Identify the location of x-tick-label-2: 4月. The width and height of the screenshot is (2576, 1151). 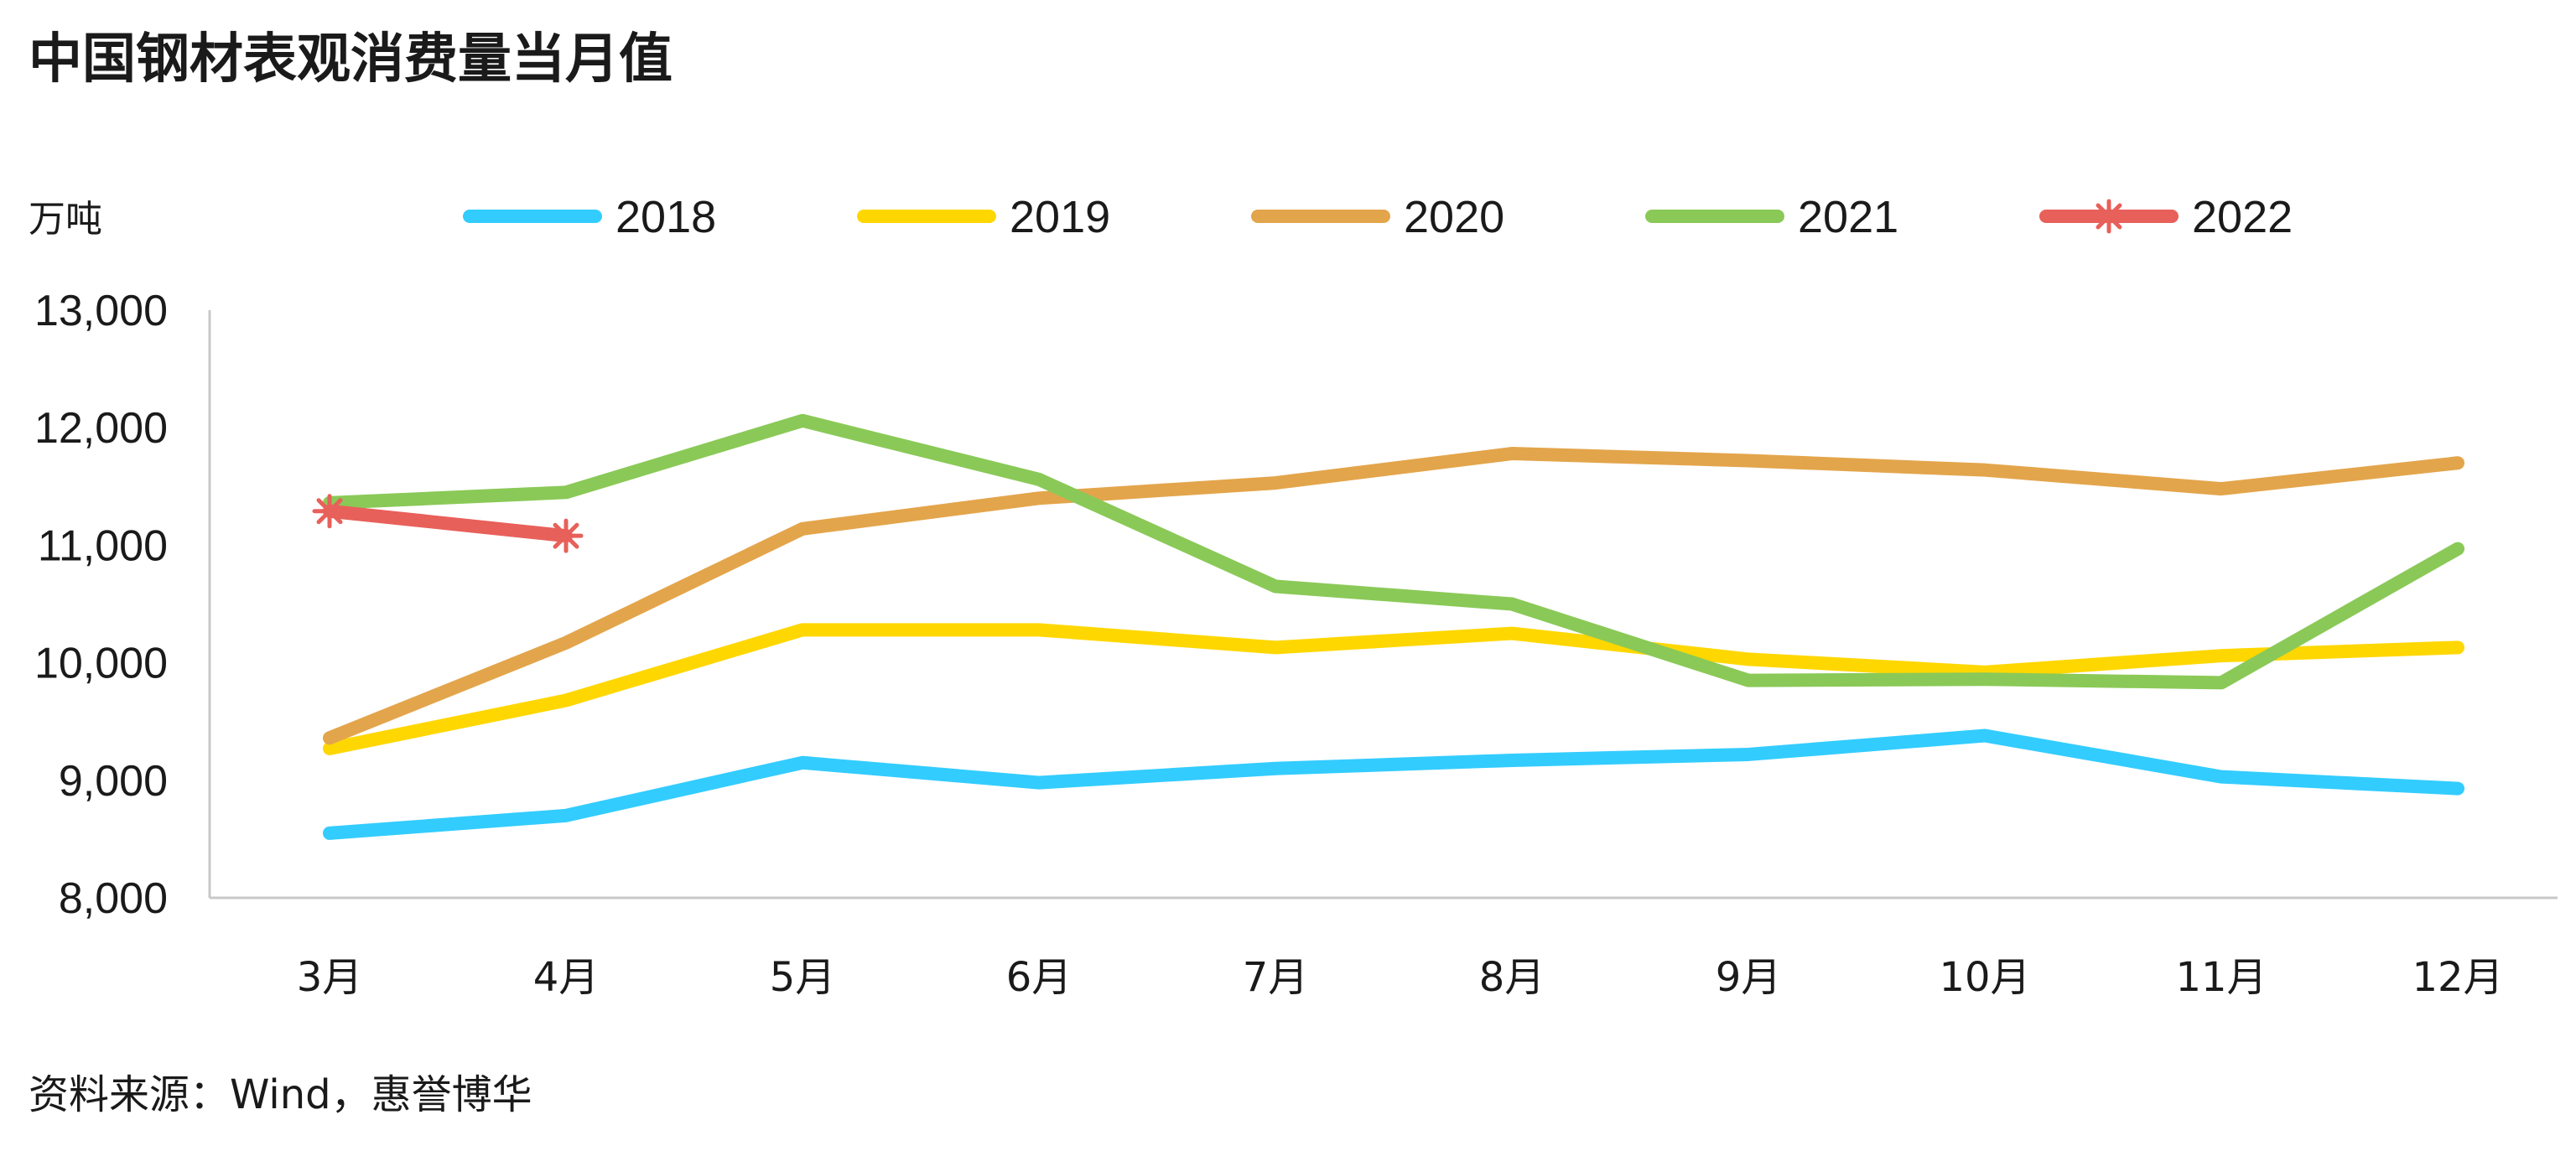
(566, 977).